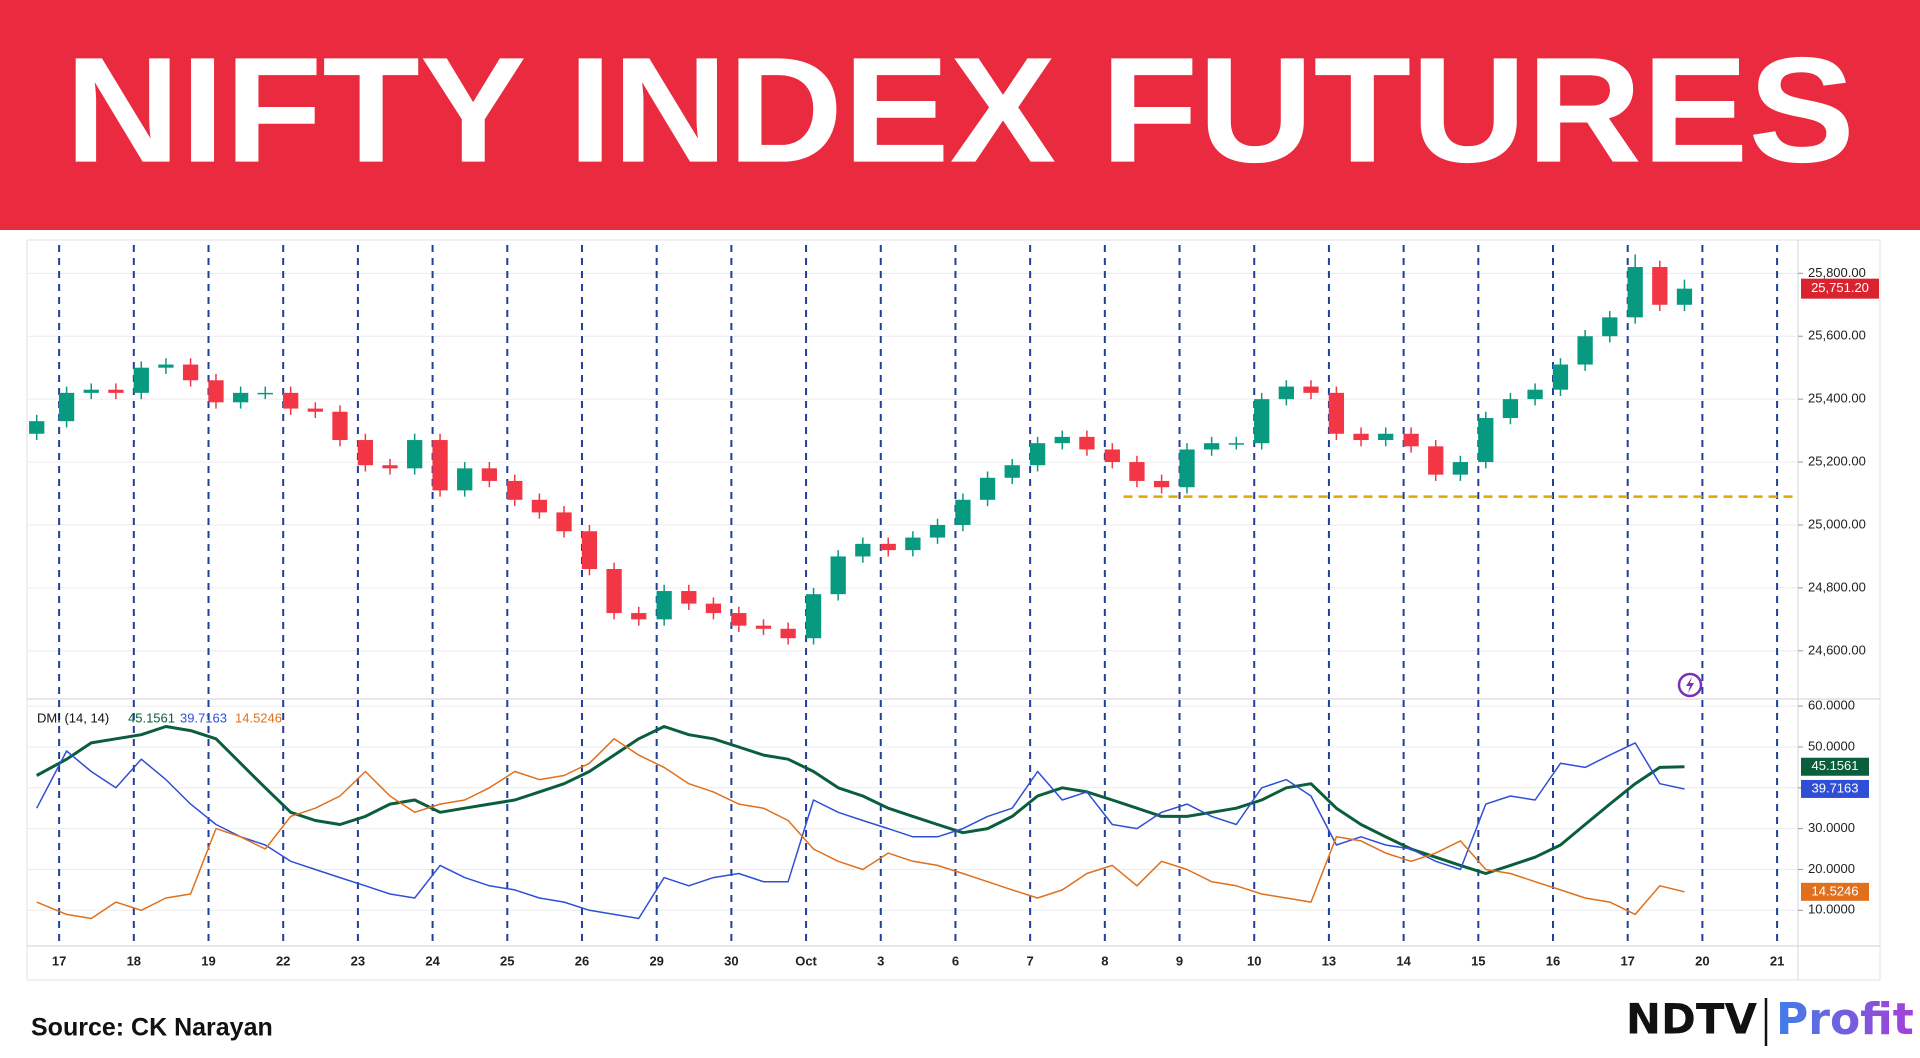  Describe the element at coordinates (1845, 1019) in the screenshot. I see `brand-product: Profit` at that location.